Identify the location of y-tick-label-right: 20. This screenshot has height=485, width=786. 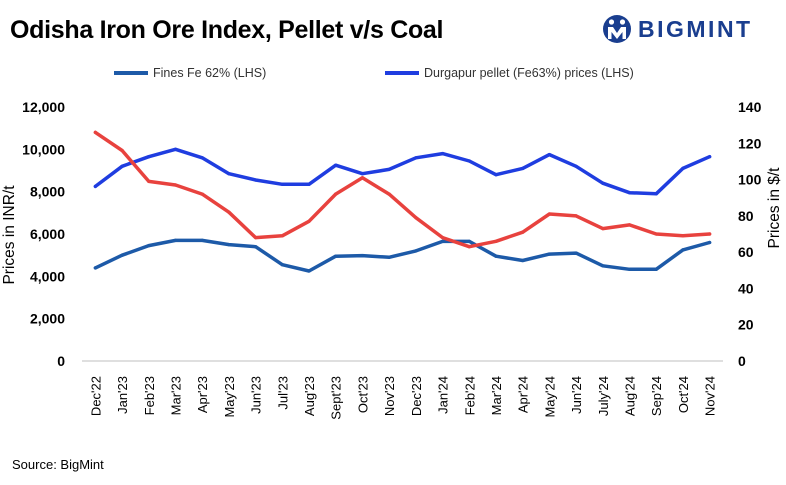
(746, 325).